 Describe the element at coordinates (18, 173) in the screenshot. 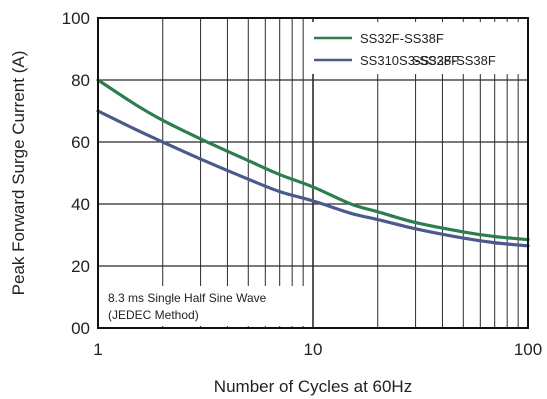

I see `y-axis-title: Peak Forward Surge Current (A)` at that location.